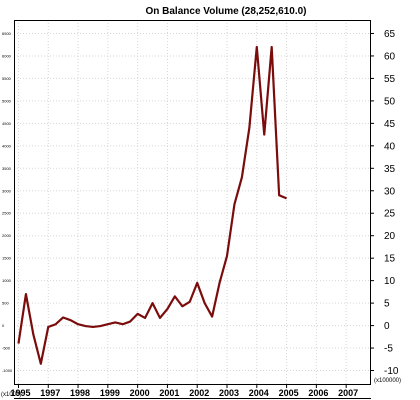 The width and height of the screenshot is (420, 400). Describe the element at coordinates (318, 393) in the screenshot. I see `x-tick-label: 2006` at that location.